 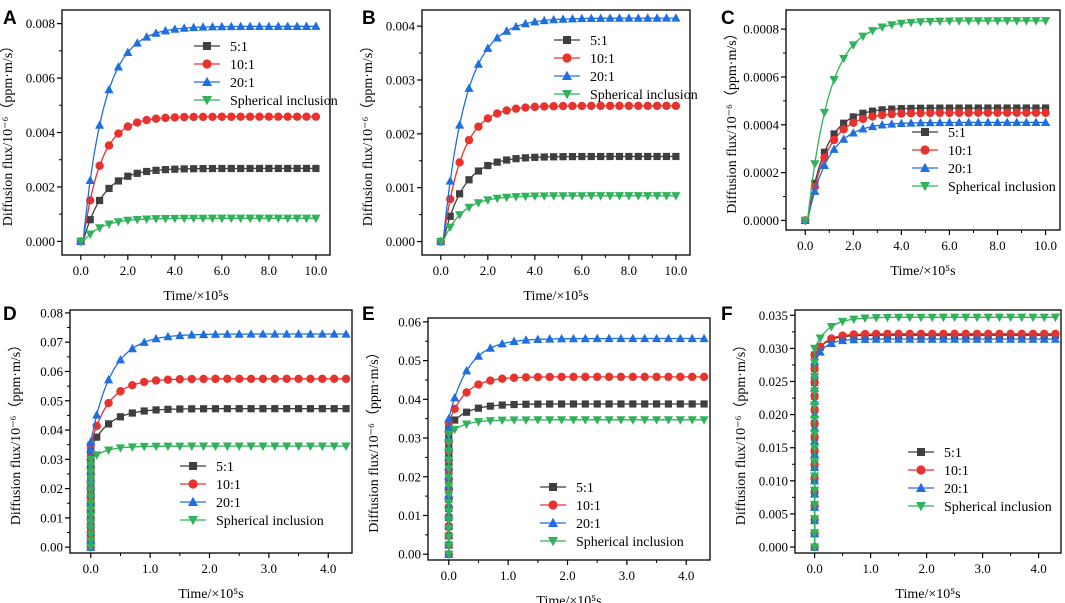 I want to click on y-tick-label: 0.000, so click(x=773, y=547).